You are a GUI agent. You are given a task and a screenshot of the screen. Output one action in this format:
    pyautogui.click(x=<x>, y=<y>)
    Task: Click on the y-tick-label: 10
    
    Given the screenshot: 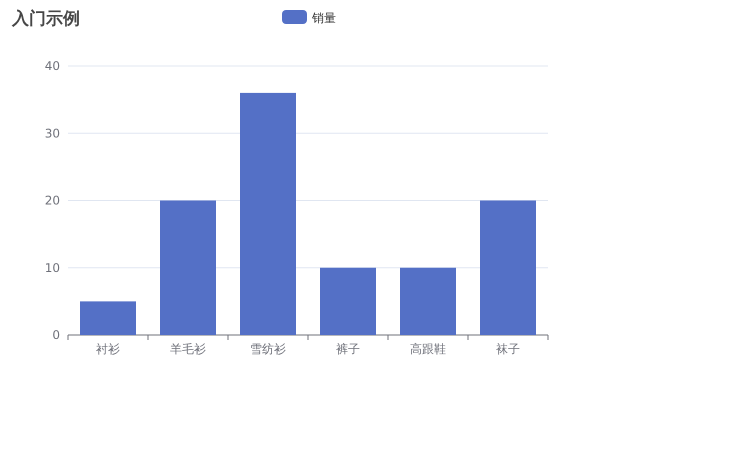 What is the action you would take?
    pyautogui.click(x=52, y=267)
    